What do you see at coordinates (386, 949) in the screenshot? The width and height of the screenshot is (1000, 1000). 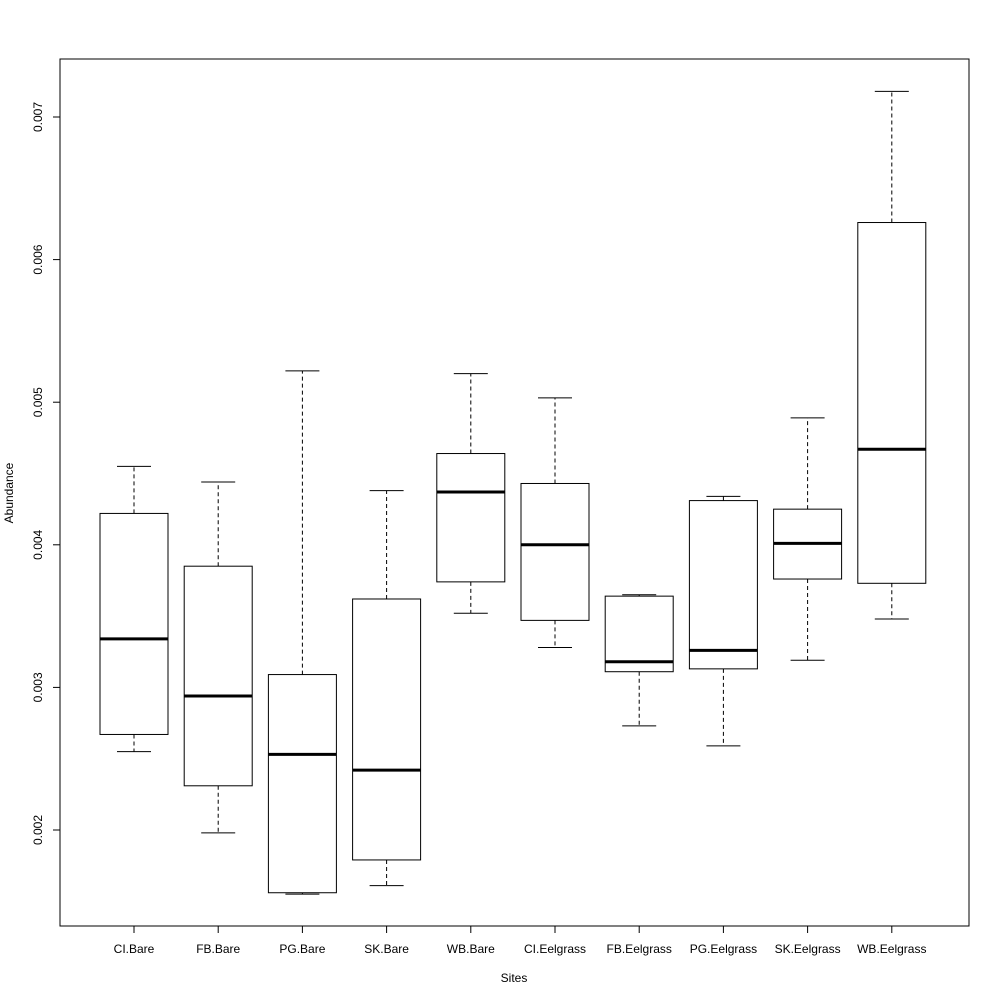 I see `x-tick-label: SK.Bare` at bounding box center [386, 949].